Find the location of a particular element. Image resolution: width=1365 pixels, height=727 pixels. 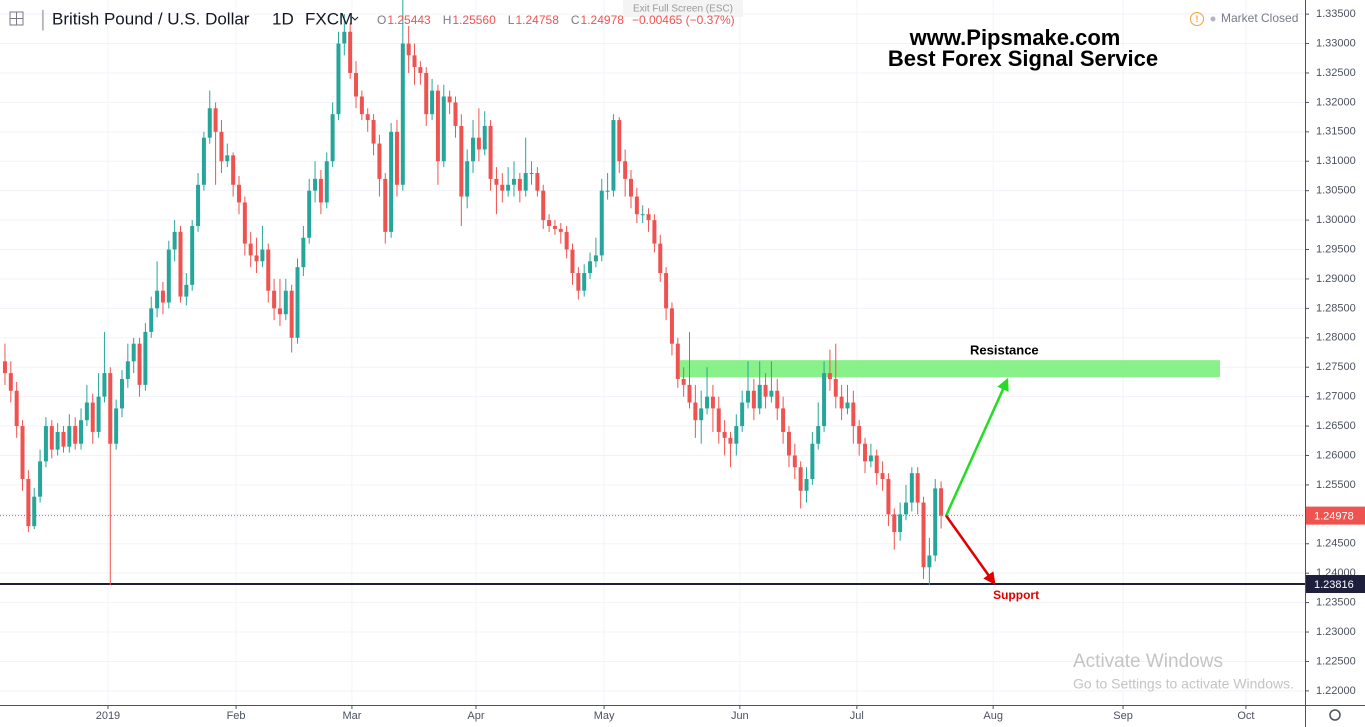

y-tick-label: 1.28000 is located at coordinates (1336, 338).